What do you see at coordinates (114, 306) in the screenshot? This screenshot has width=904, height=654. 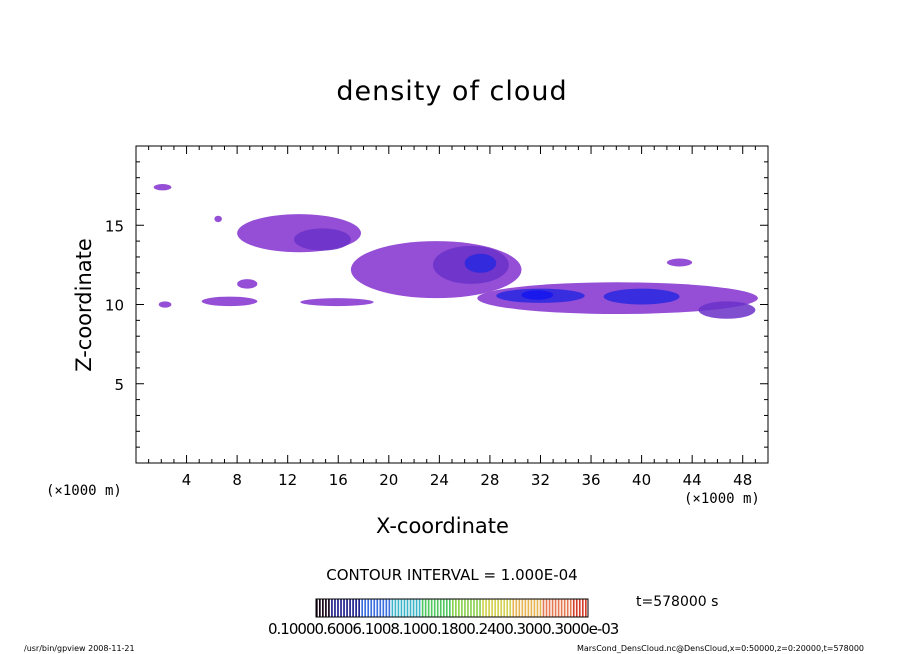 I see `y-tick-label: 10` at bounding box center [114, 306].